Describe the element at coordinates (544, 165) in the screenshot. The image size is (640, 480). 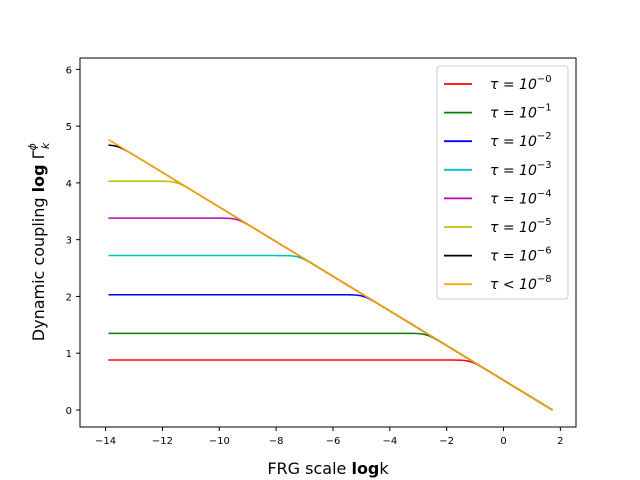
I see `legend-label-exponent: −3` at that location.